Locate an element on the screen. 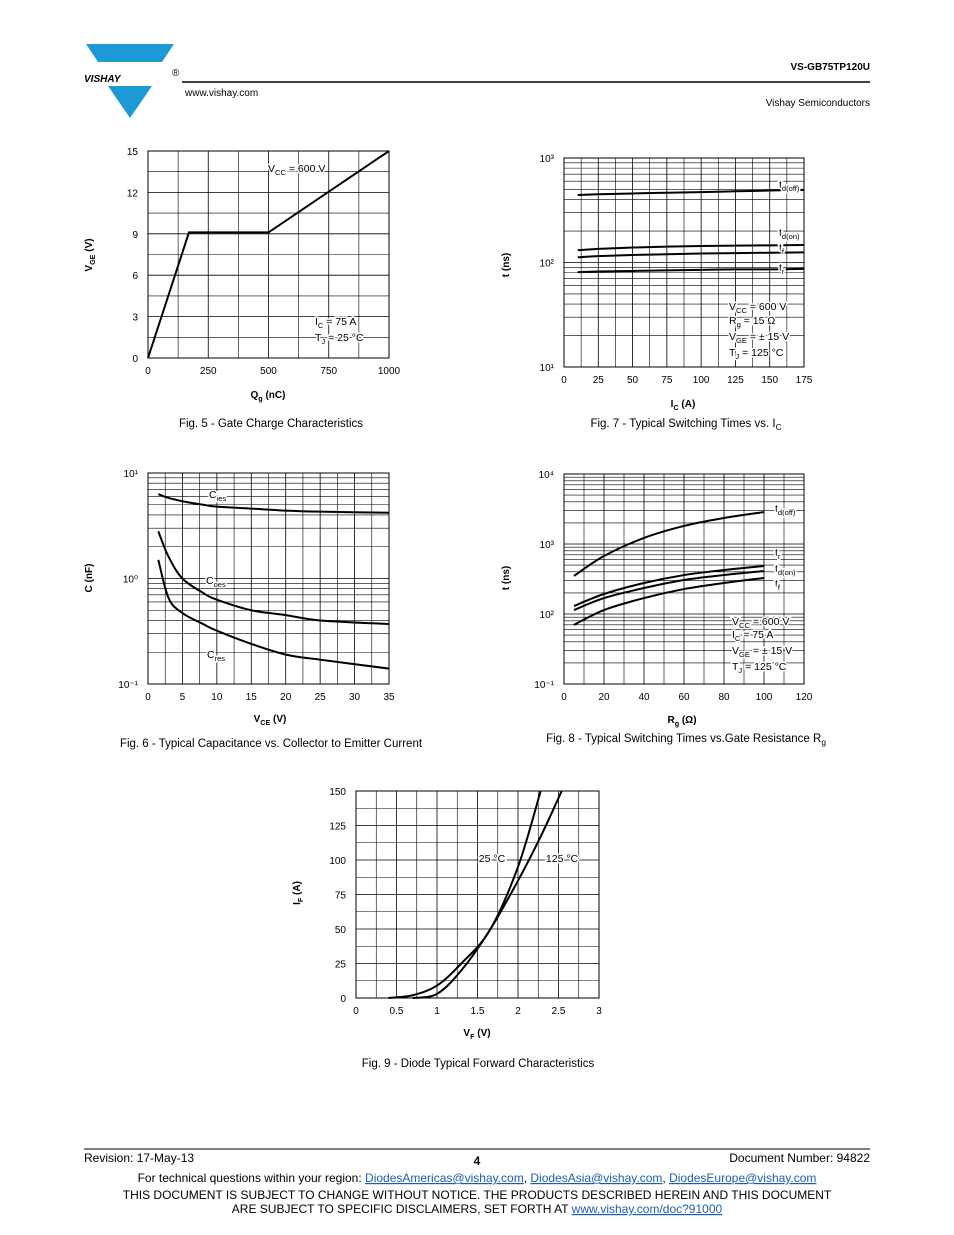  x-tick-label: 30 is located at coordinates (355, 697).